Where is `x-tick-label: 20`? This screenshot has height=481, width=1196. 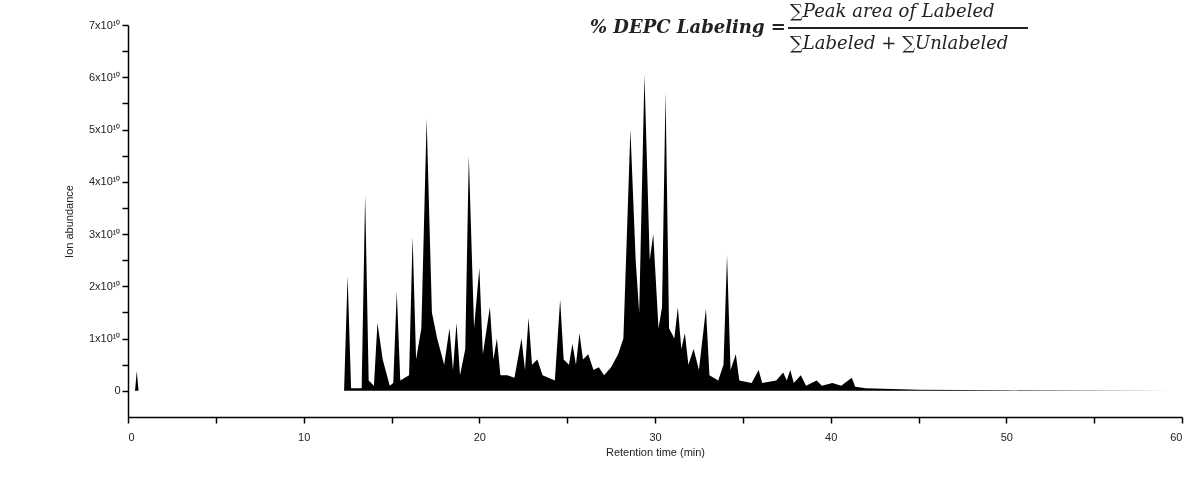 x-tick-label: 20 is located at coordinates (479, 436).